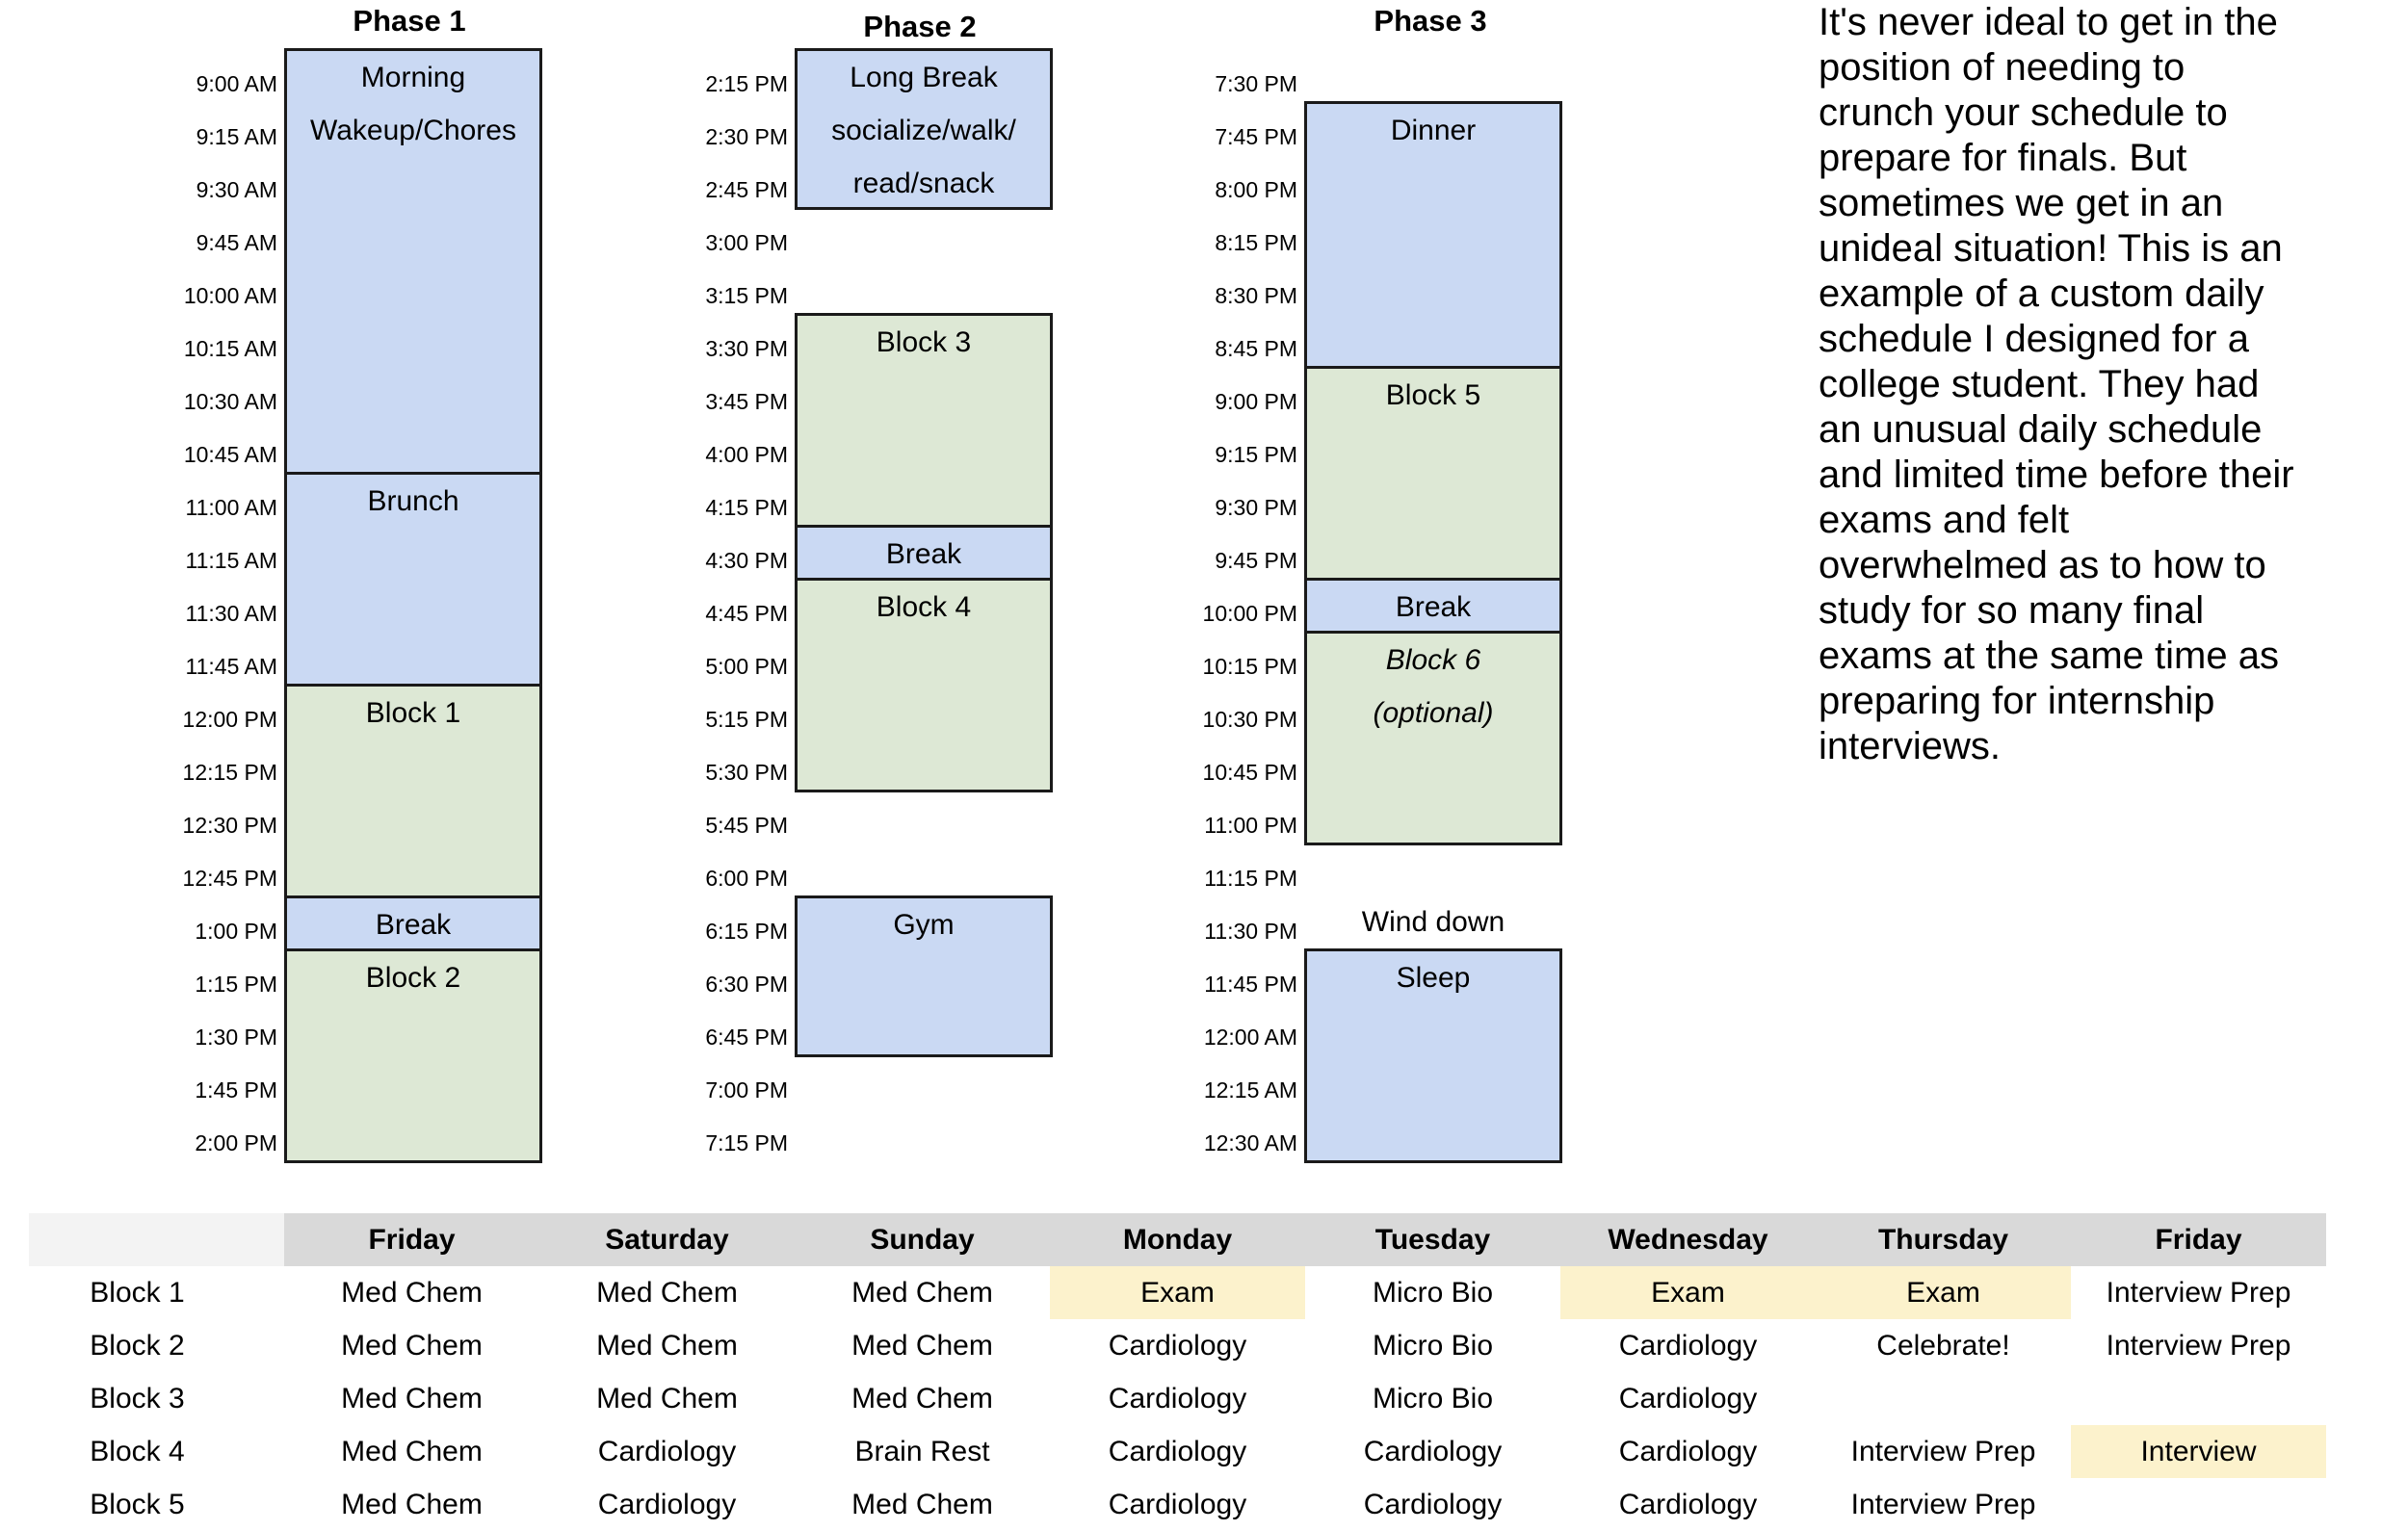  Describe the element at coordinates (746, 454) in the screenshot. I see `time-label: 4:00 PM` at that location.